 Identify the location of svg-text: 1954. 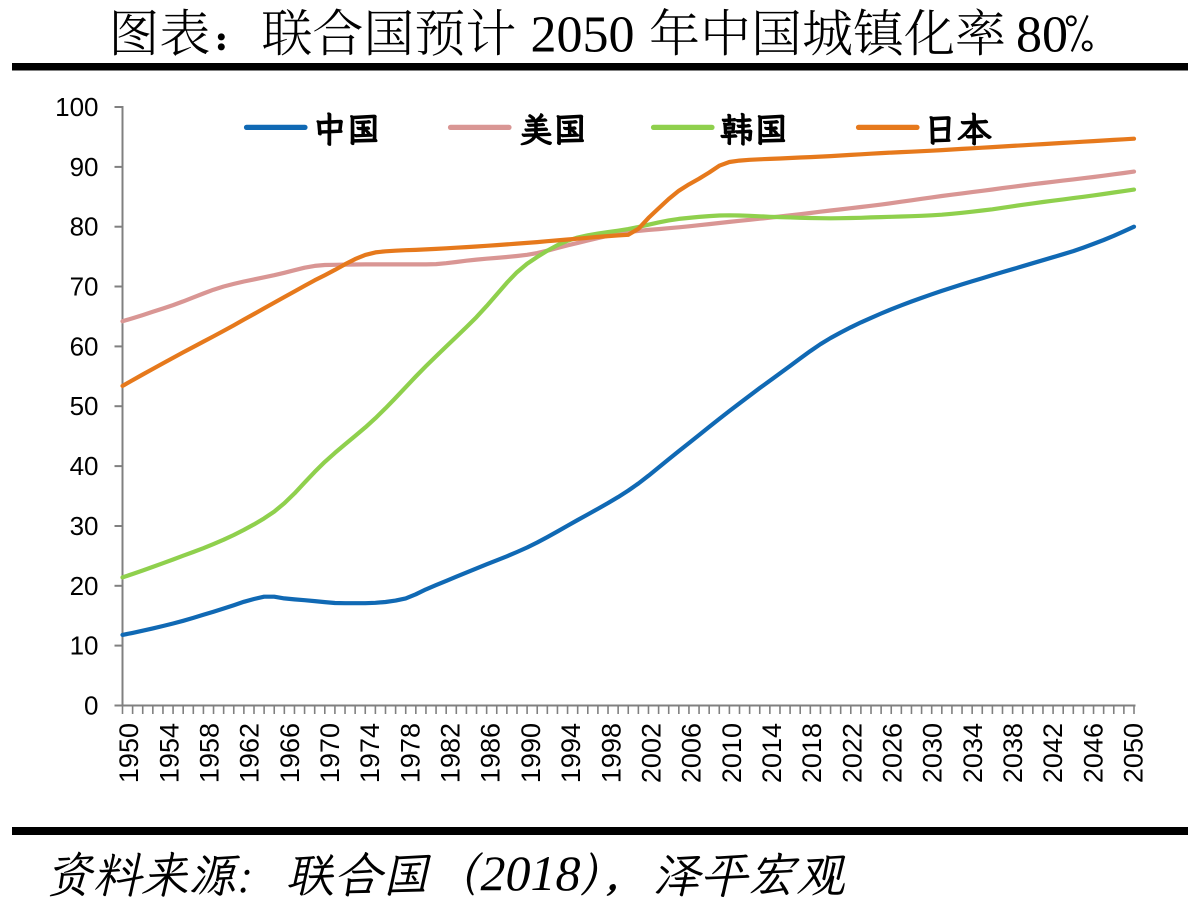
(169, 753).